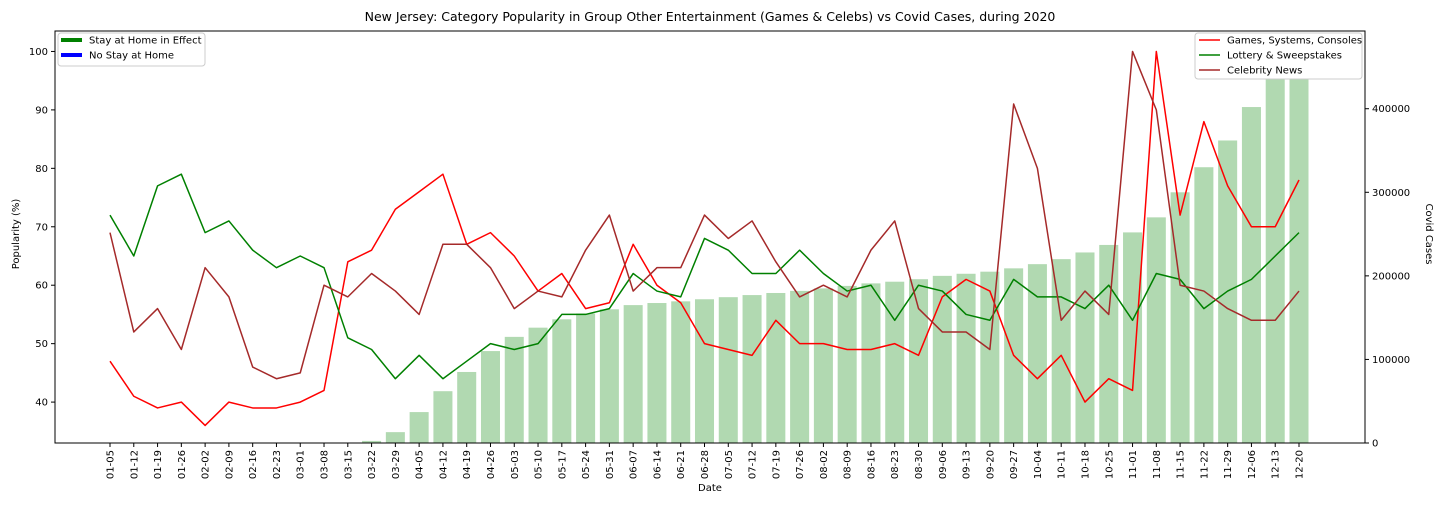 The width and height of the screenshot is (1440, 508). What do you see at coordinates (1264, 71) in the screenshot?
I see `legend-right-label: Celebrity News` at bounding box center [1264, 71].